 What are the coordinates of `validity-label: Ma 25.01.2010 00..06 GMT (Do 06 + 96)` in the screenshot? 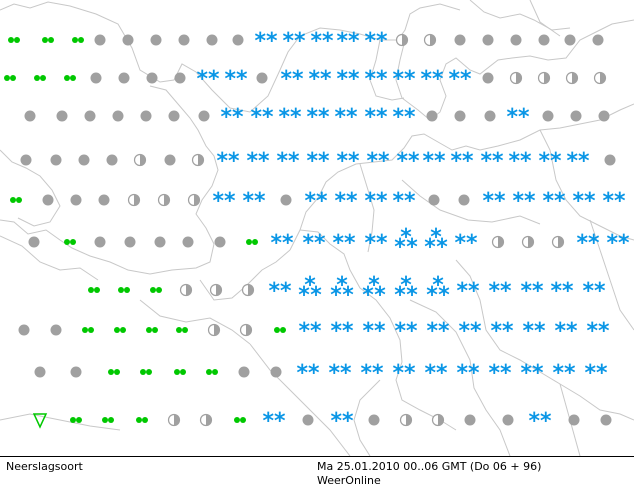 It's located at (429, 466).